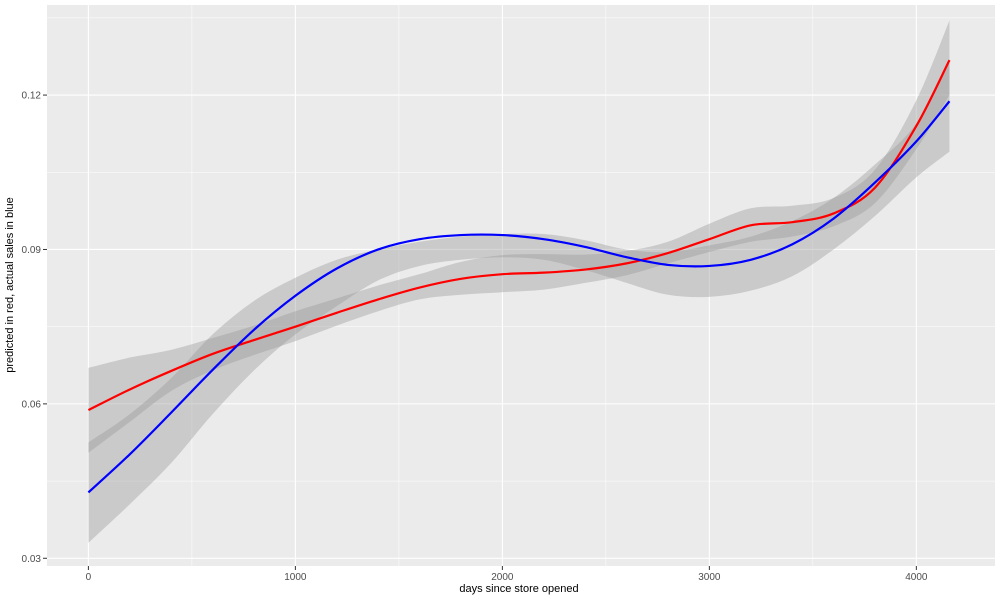  Describe the element at coordinates (709, 577) in the screenshot. I see `x-tick-label: 3000` at that location.